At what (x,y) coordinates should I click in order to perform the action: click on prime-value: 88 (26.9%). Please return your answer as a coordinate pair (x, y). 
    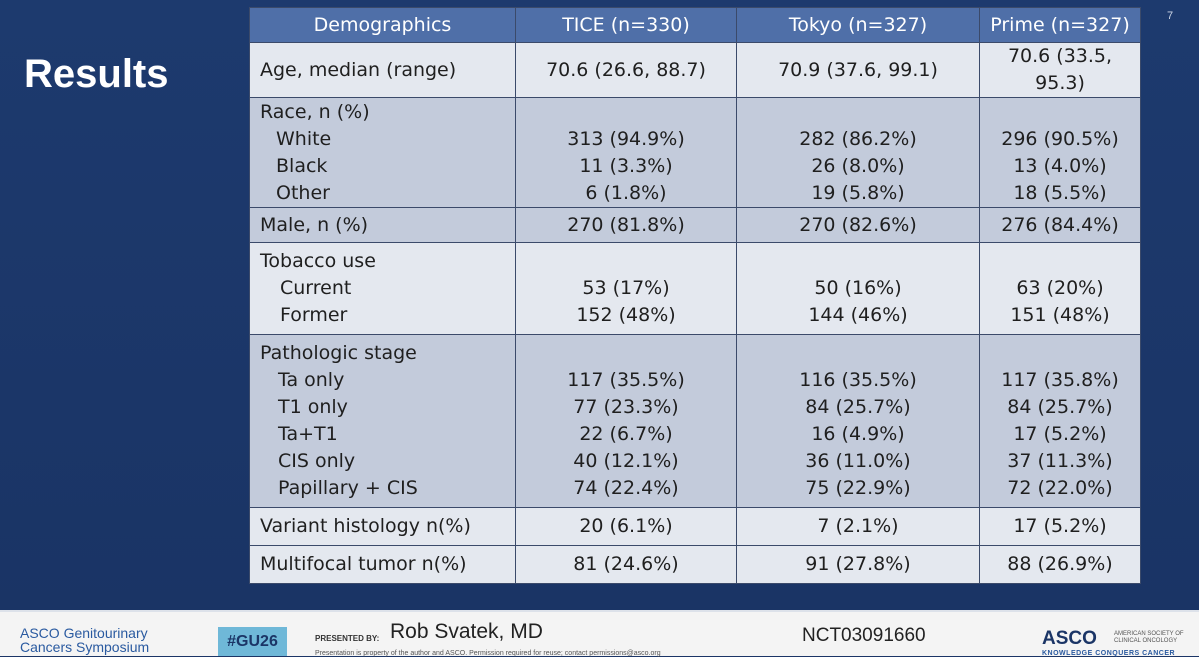
    Looking at the image, I should click on (1060, 564).